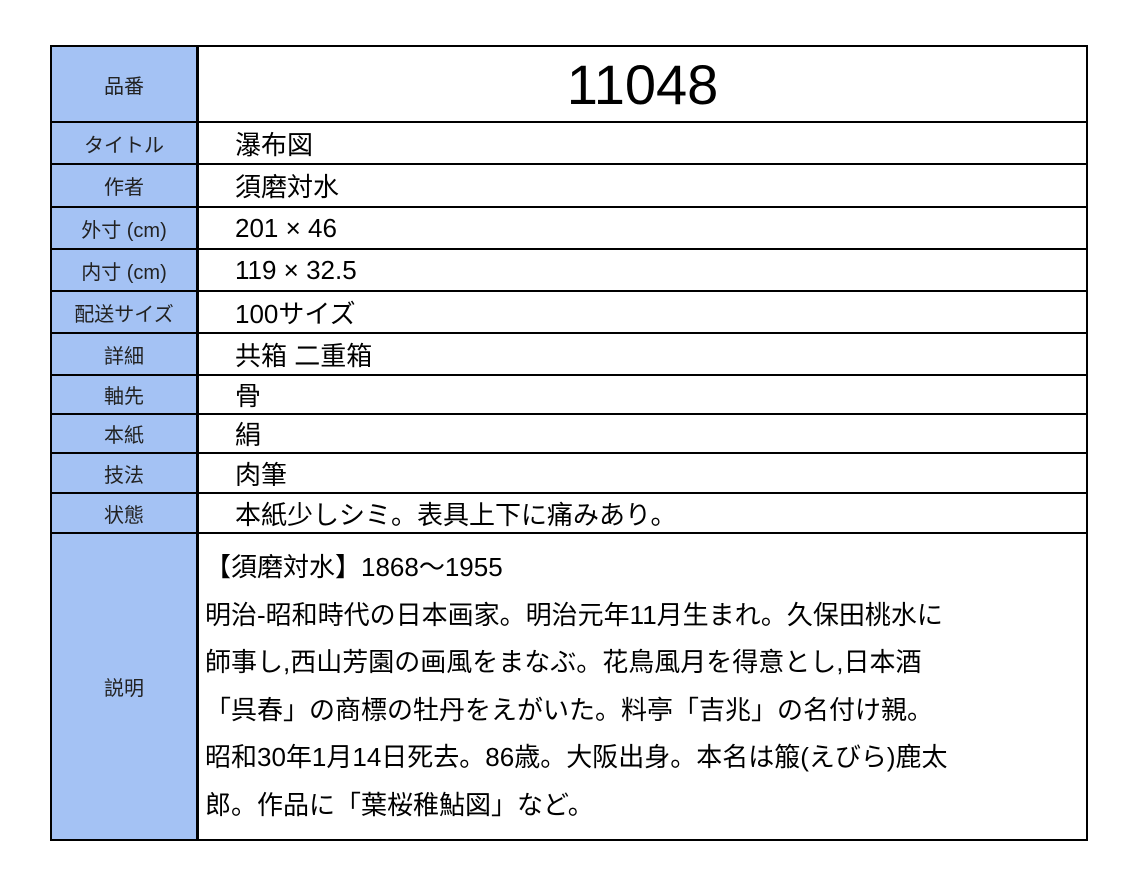 The image size is (1144, 884). What do you see at coordinates (296, 269) in the screenshot?
I see `inner-size-value: 119 × 32.5` at bounding box center [296, 269].